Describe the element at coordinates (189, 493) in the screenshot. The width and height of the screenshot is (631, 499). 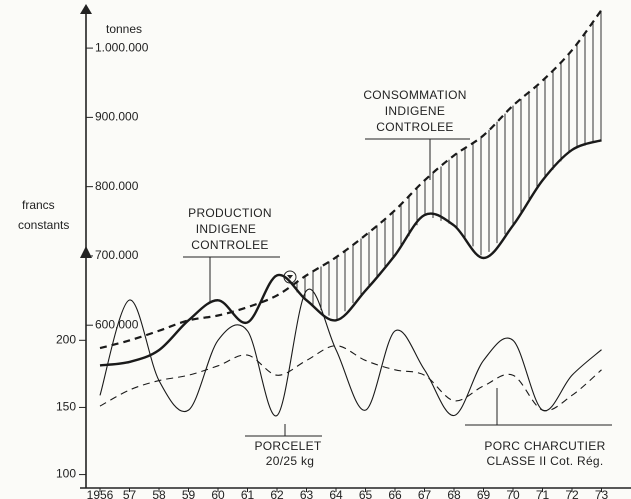
I see `x-tick-label: 59` at that location.